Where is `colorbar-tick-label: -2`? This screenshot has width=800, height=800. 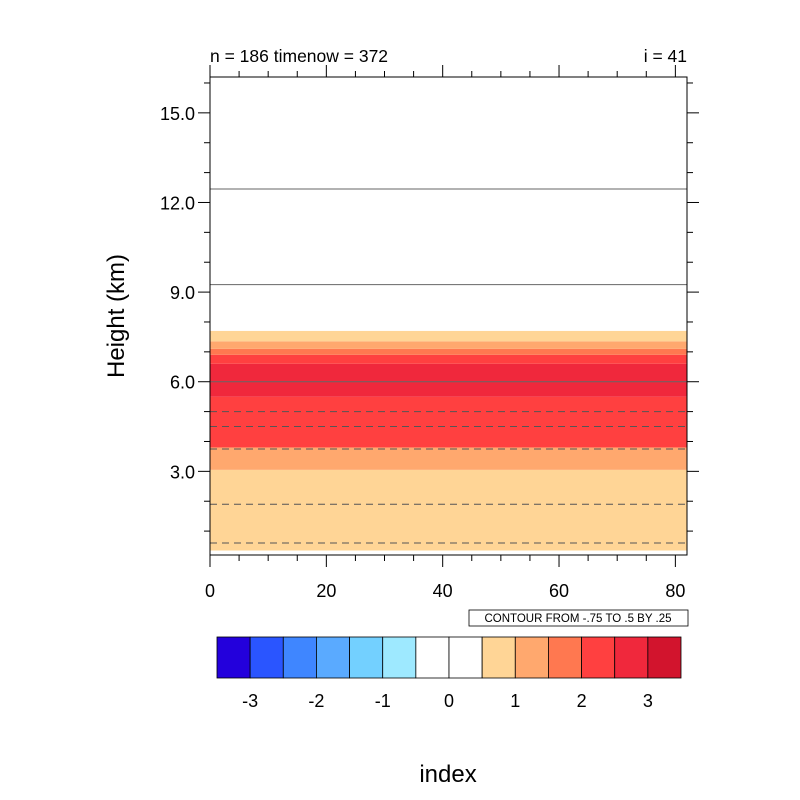
colorbar-tick-label: -2 is located at coordinates (316, 701).